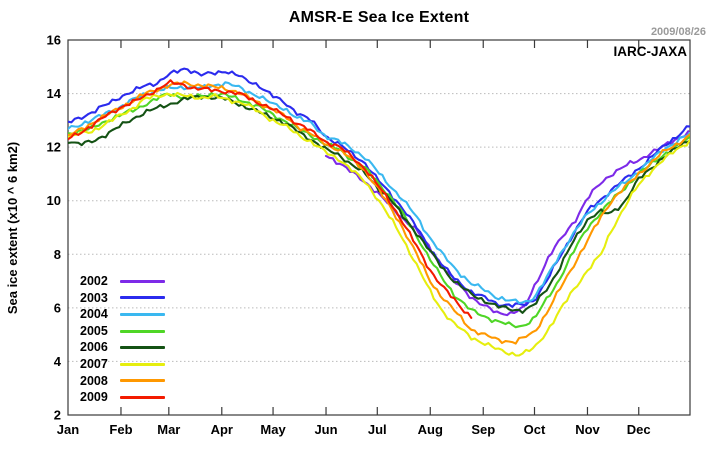 The width and height of the screenshot is (720, 450). I want to click on x-tick-label: Jun, so click(325, 429).